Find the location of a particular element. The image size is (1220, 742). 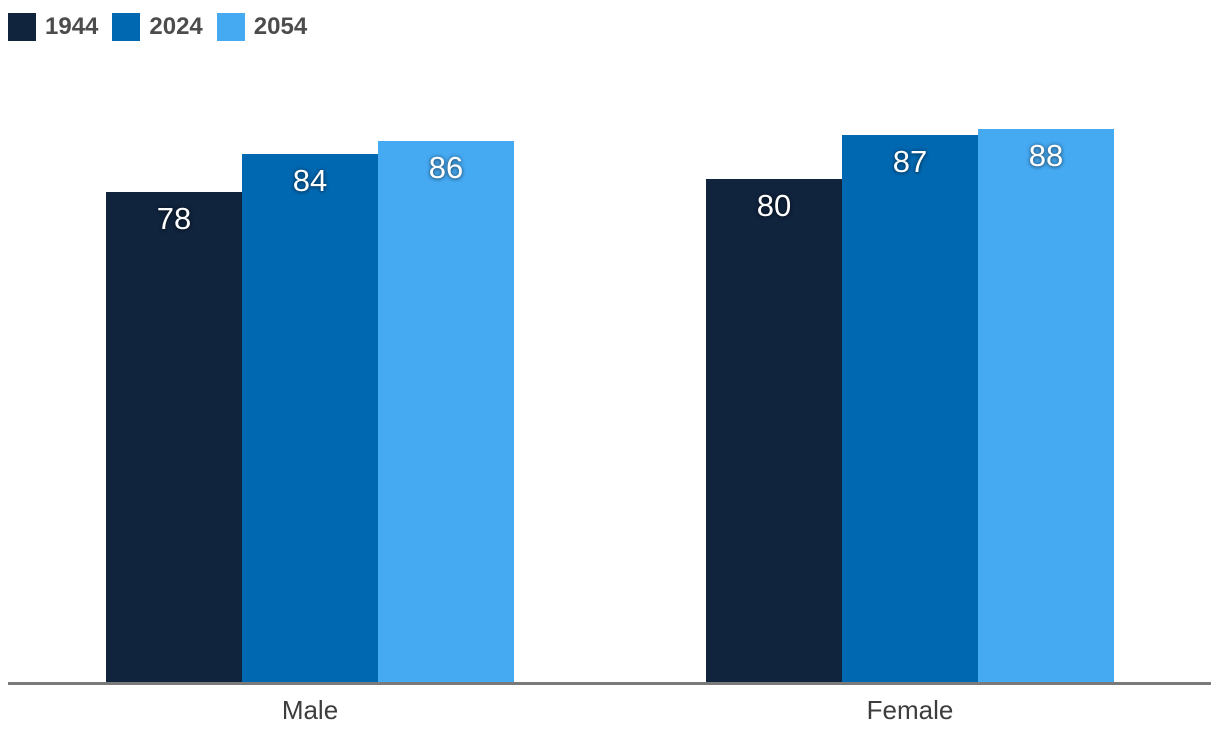

legend-item-2054: 2054 is located at coordinates (262, 27).